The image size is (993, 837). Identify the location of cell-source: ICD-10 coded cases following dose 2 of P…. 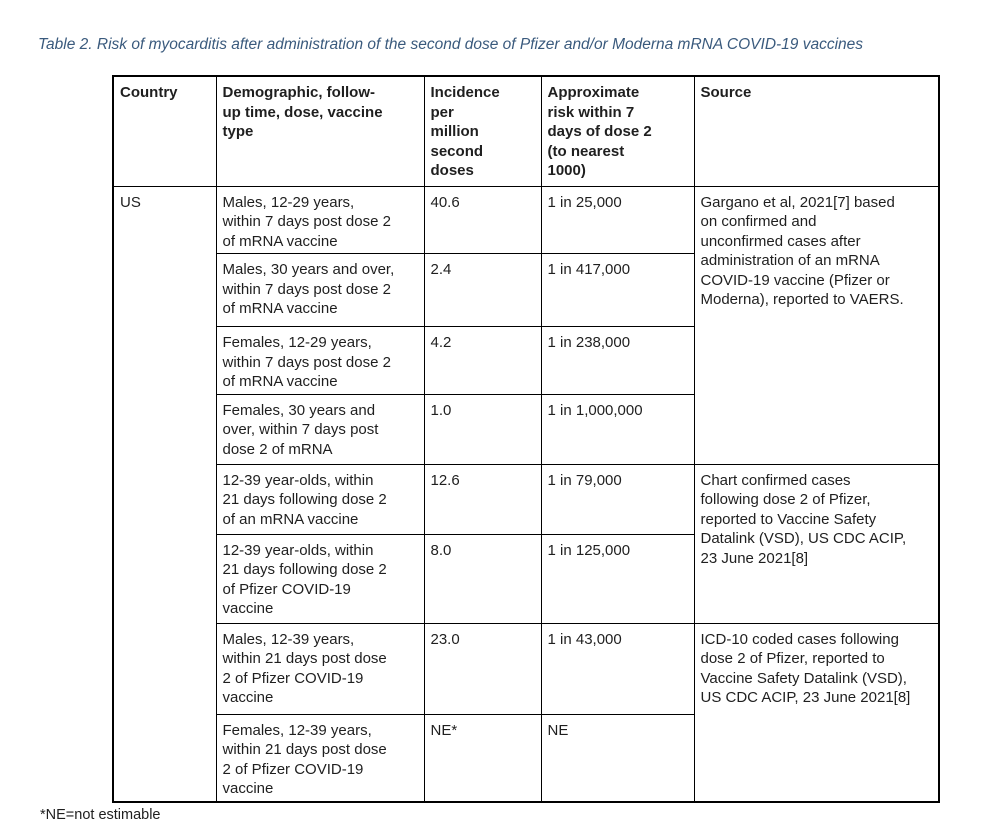
(816, 712).